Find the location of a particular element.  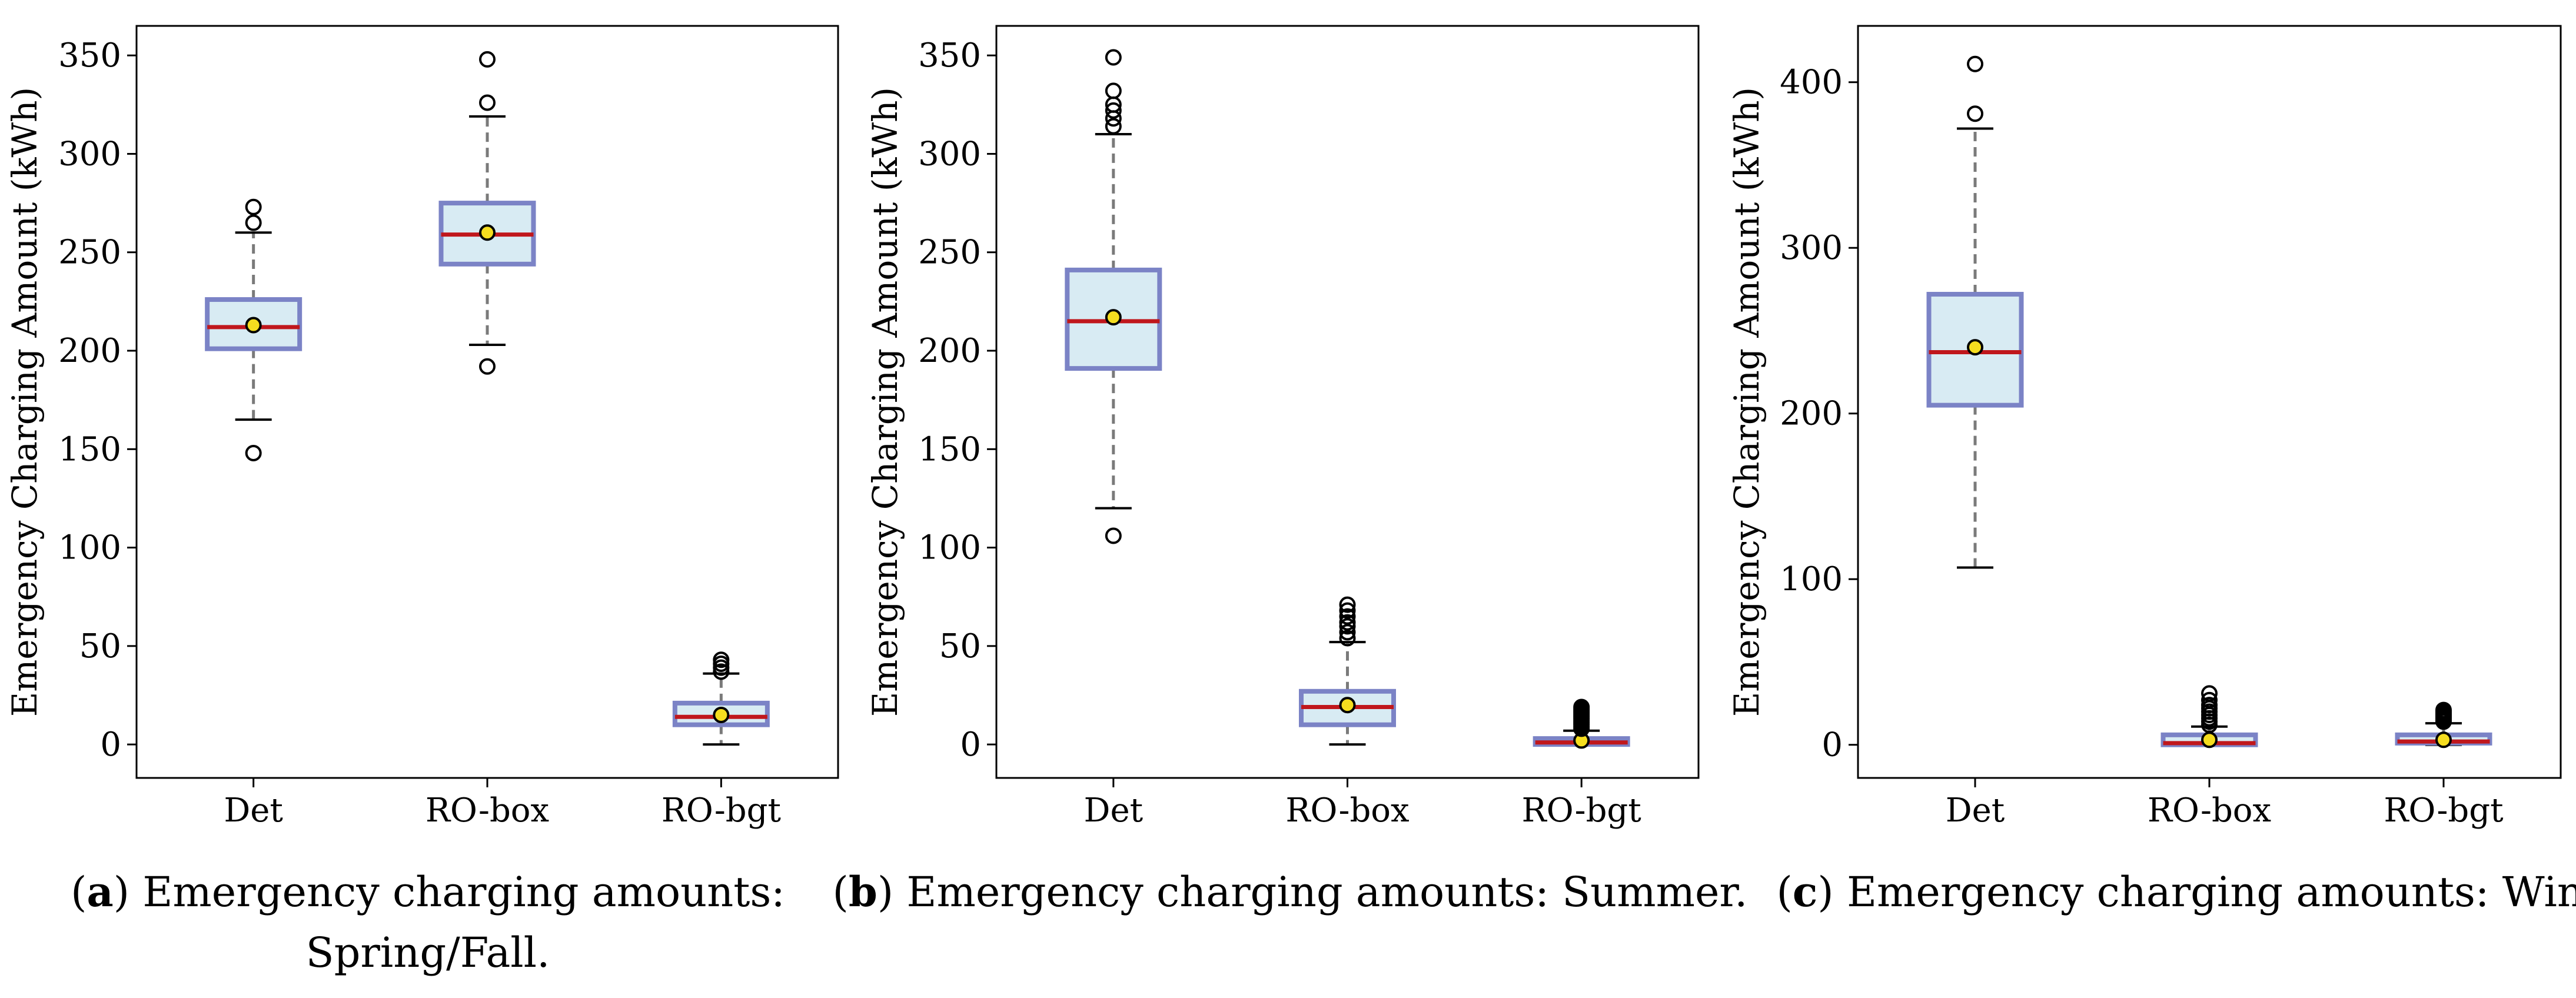

panel-c-y-tick-label: 400 is located at coordinates (1811, 83).